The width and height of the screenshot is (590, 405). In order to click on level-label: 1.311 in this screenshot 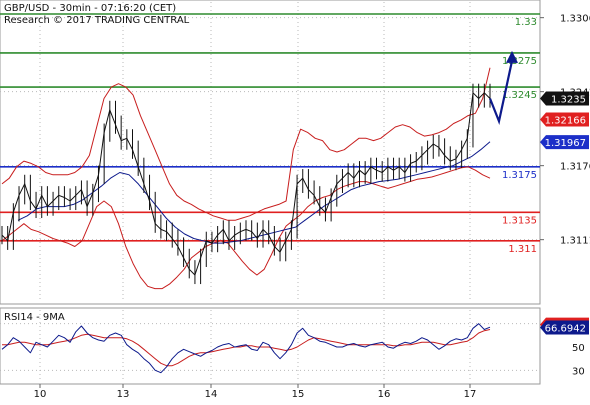, I will do `click(522, 249)`.